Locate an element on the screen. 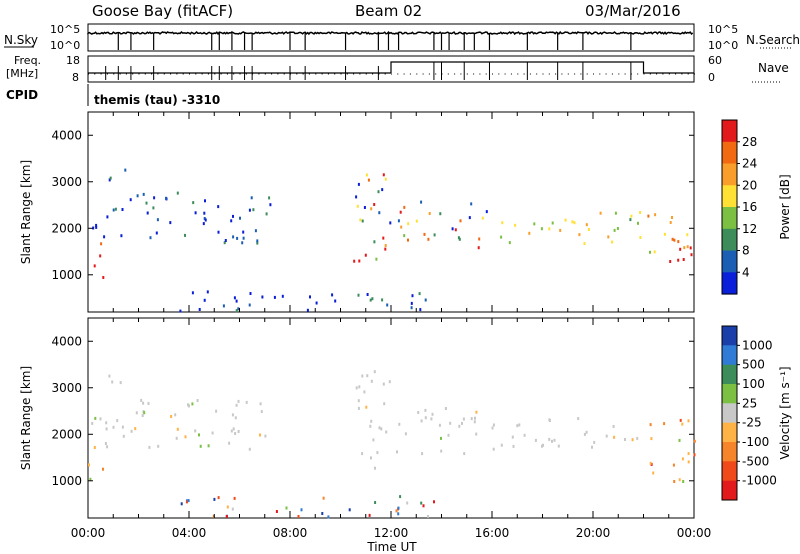 The image size is (800, 554). nsky-panel is located at coordinates (391, 37).